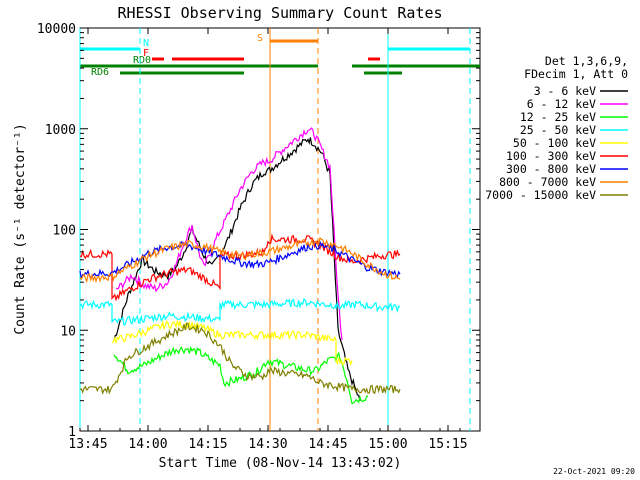 This screenshot has width=640, height=480. What do you see at coordinates (146, 43) in the screenshot?
I see `flag-label-n: N` at bounding box center [146, 43].